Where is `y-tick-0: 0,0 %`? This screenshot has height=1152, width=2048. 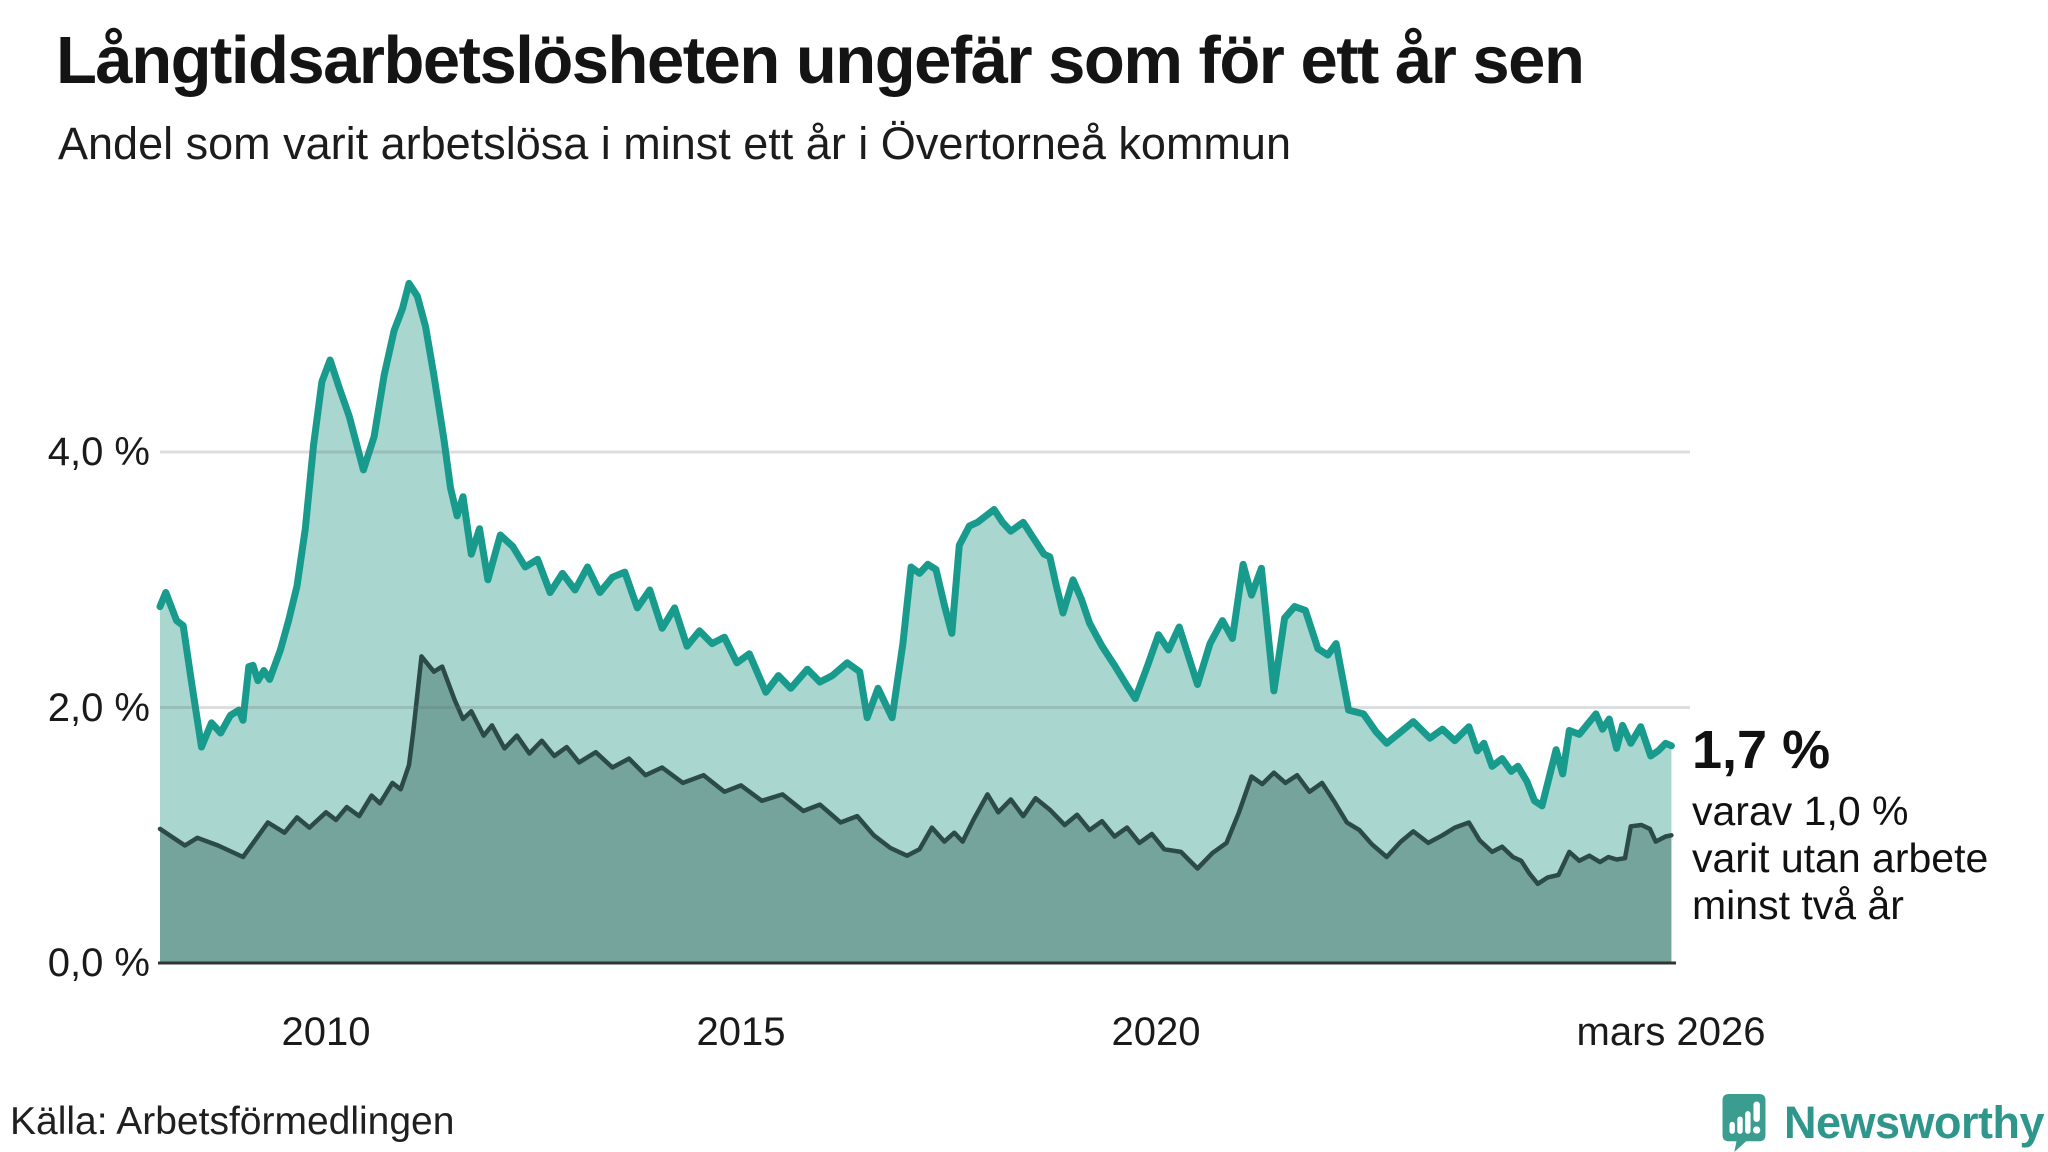
y-tick-0: 0,0 % is located at coordinates (98, 963).